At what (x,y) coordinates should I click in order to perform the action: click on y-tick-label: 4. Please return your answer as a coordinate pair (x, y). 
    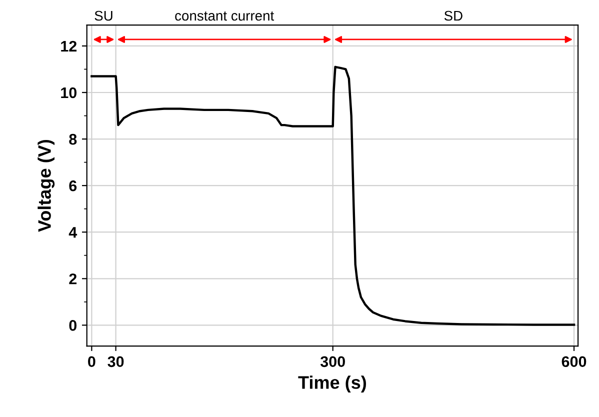
    Looking at the image, I should click on (73, 232).